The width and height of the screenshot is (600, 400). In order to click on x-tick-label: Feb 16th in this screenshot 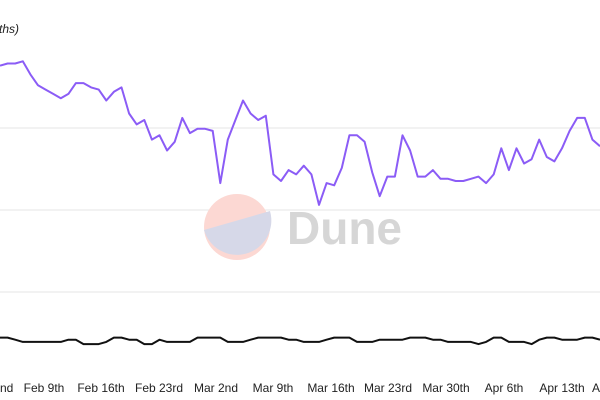, I will do `click(100, 388)`.